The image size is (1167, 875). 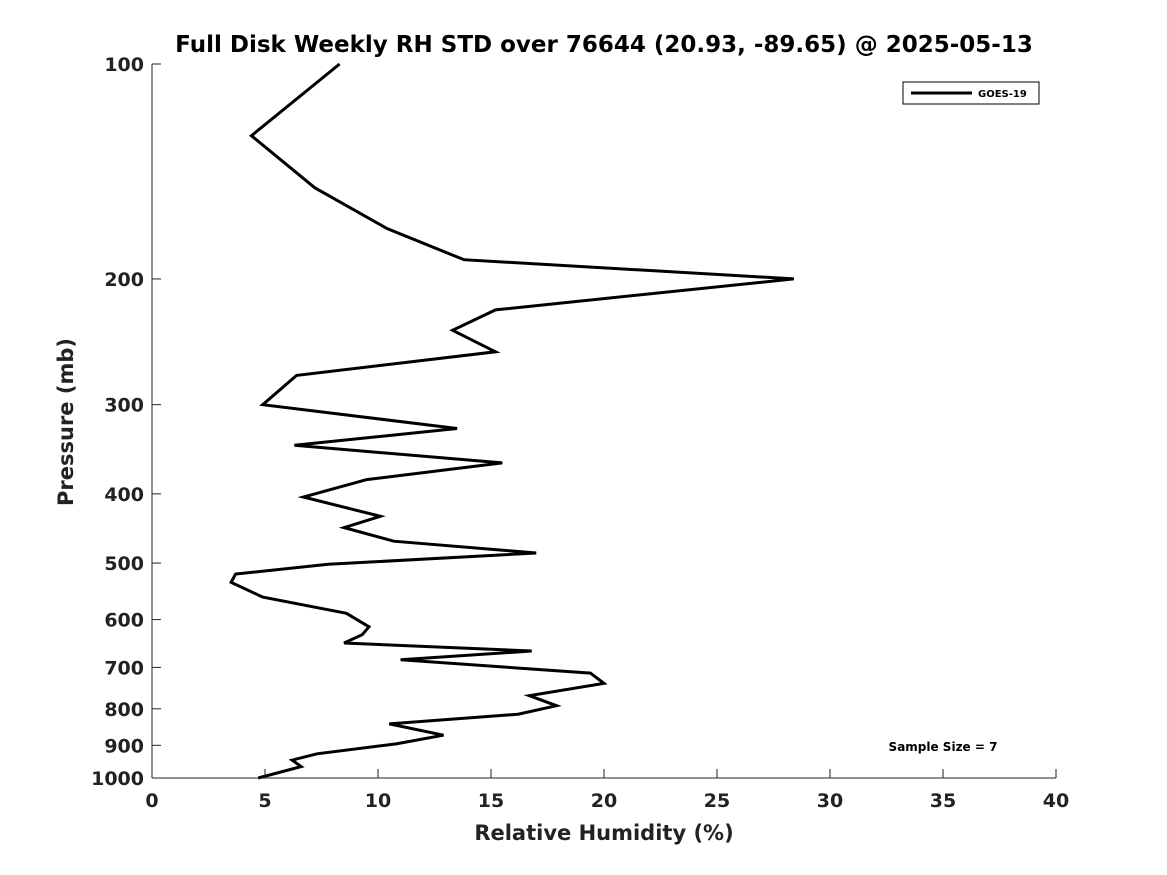 I want to click on x-axis: 0 5 10 15 20 25 30 35 40, so click(x=607, y=790).